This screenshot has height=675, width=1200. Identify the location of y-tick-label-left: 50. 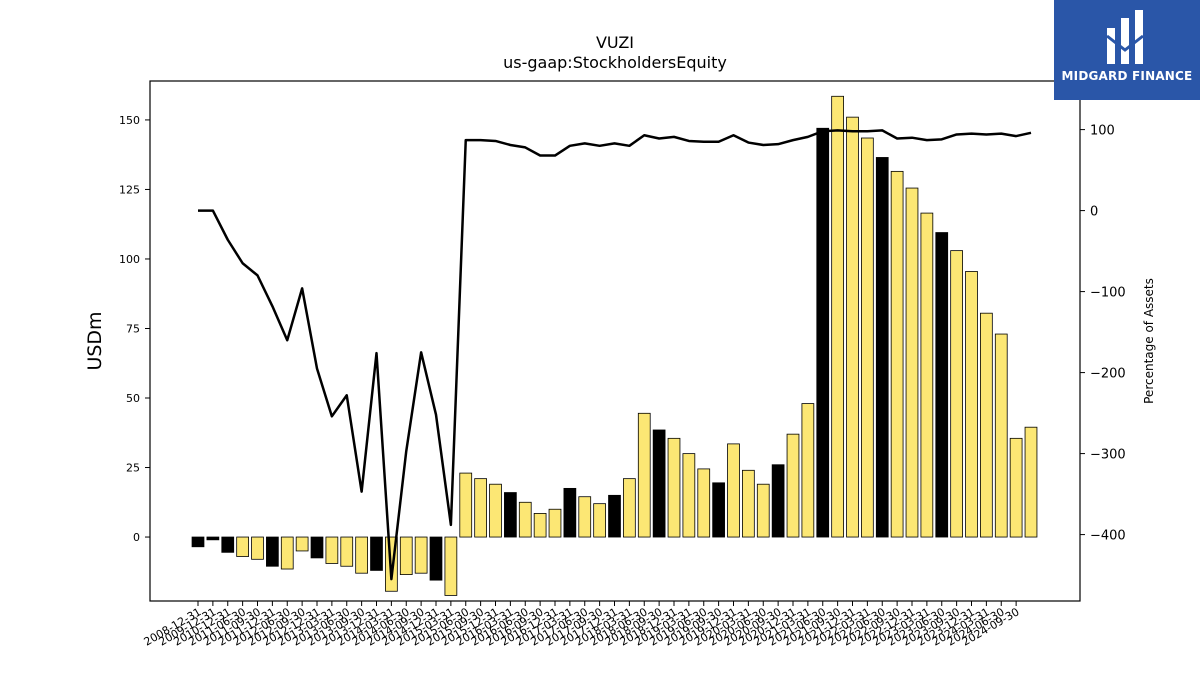
(133, 398).